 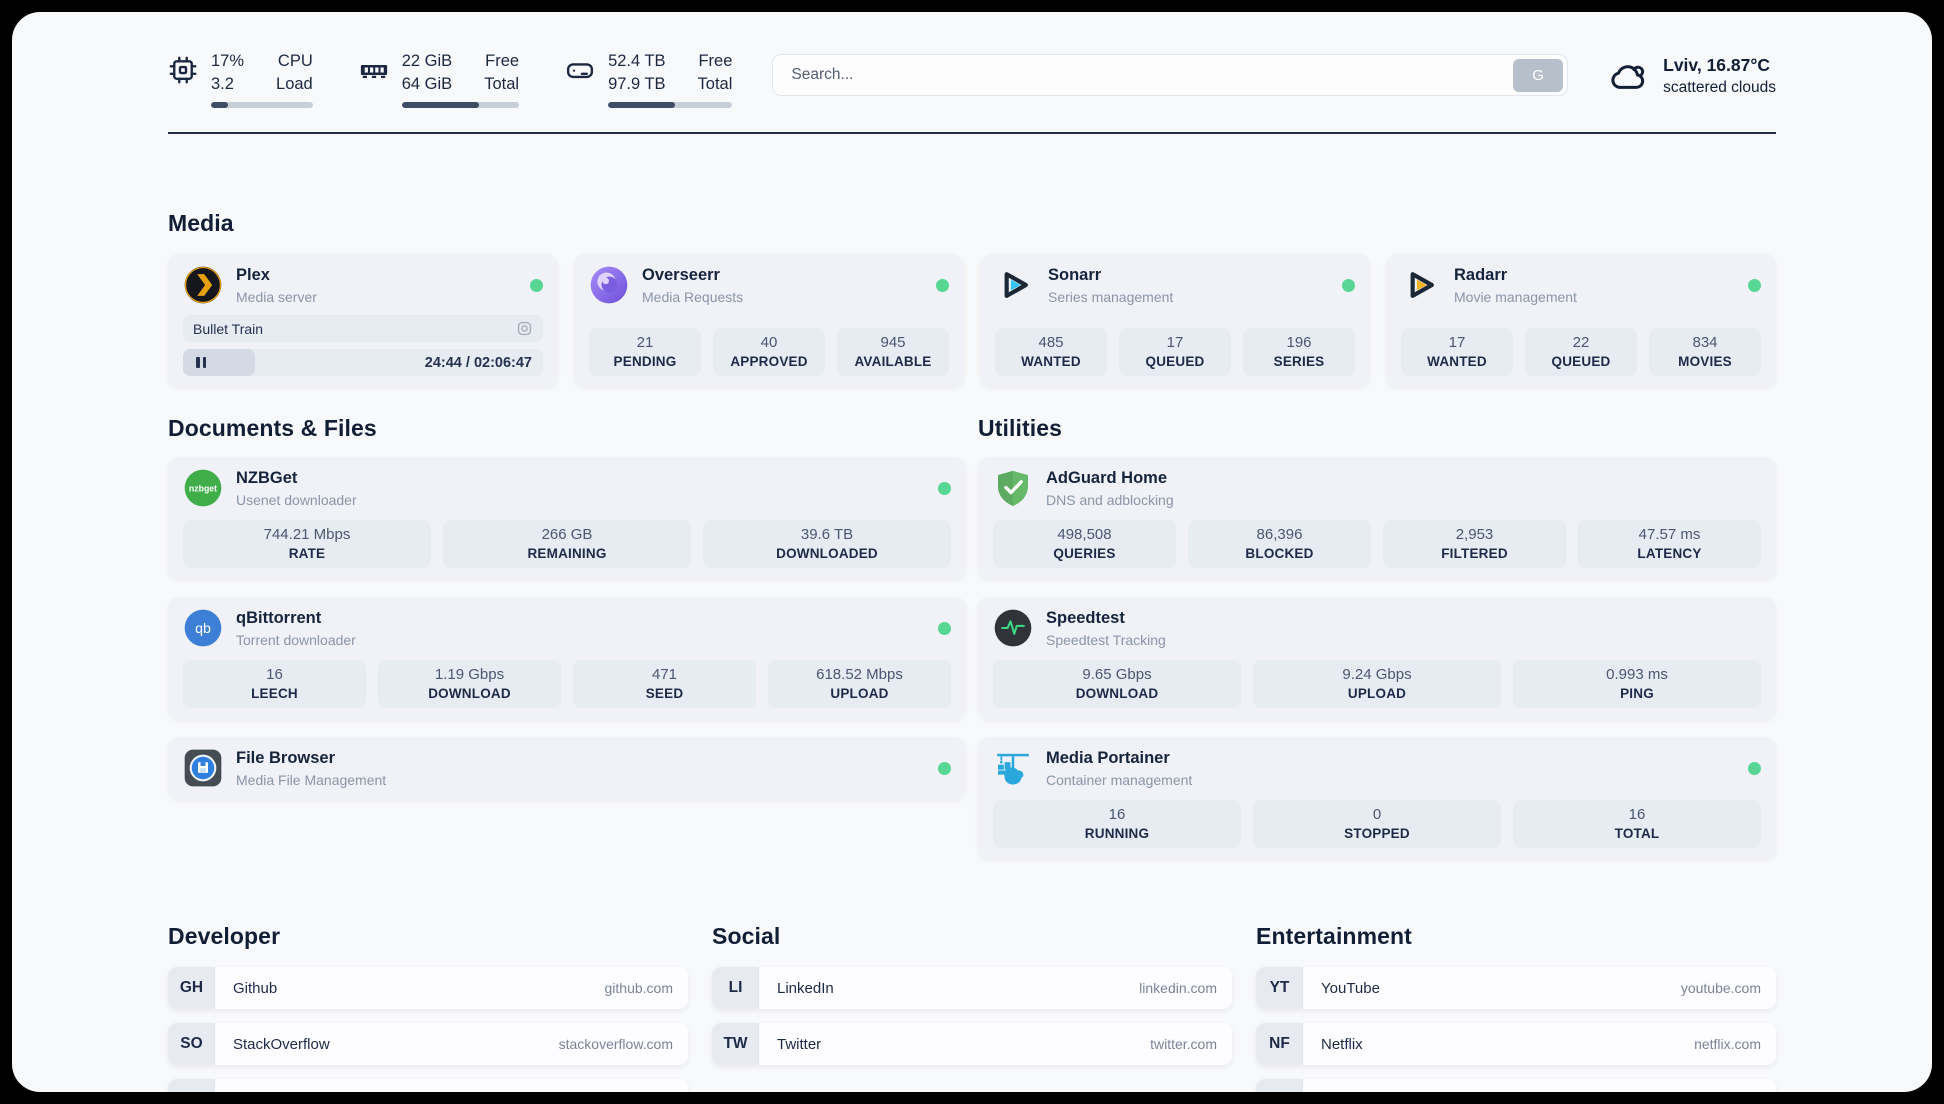 I want to click on svg-text: qb, so click(x=203, y=629).